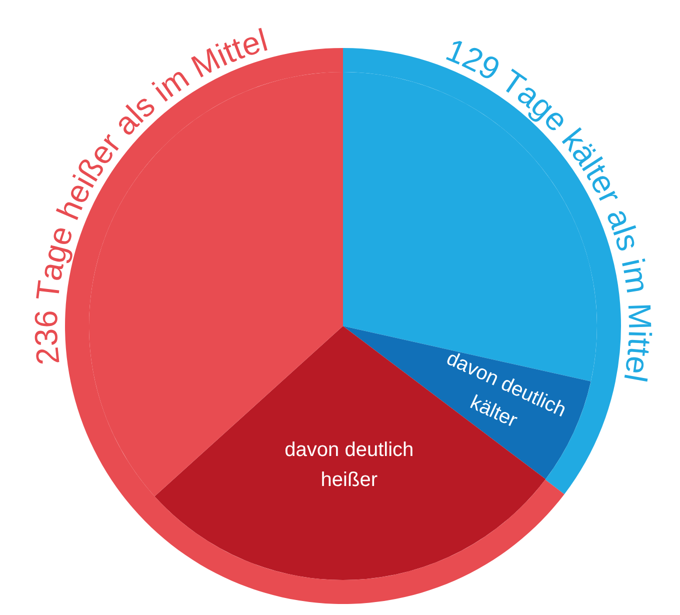 The image size is (680, 615). Describe the element at coordinates (349, 465) in the screenshot. I see `slice-label: davon deutlich heißer` at that location.